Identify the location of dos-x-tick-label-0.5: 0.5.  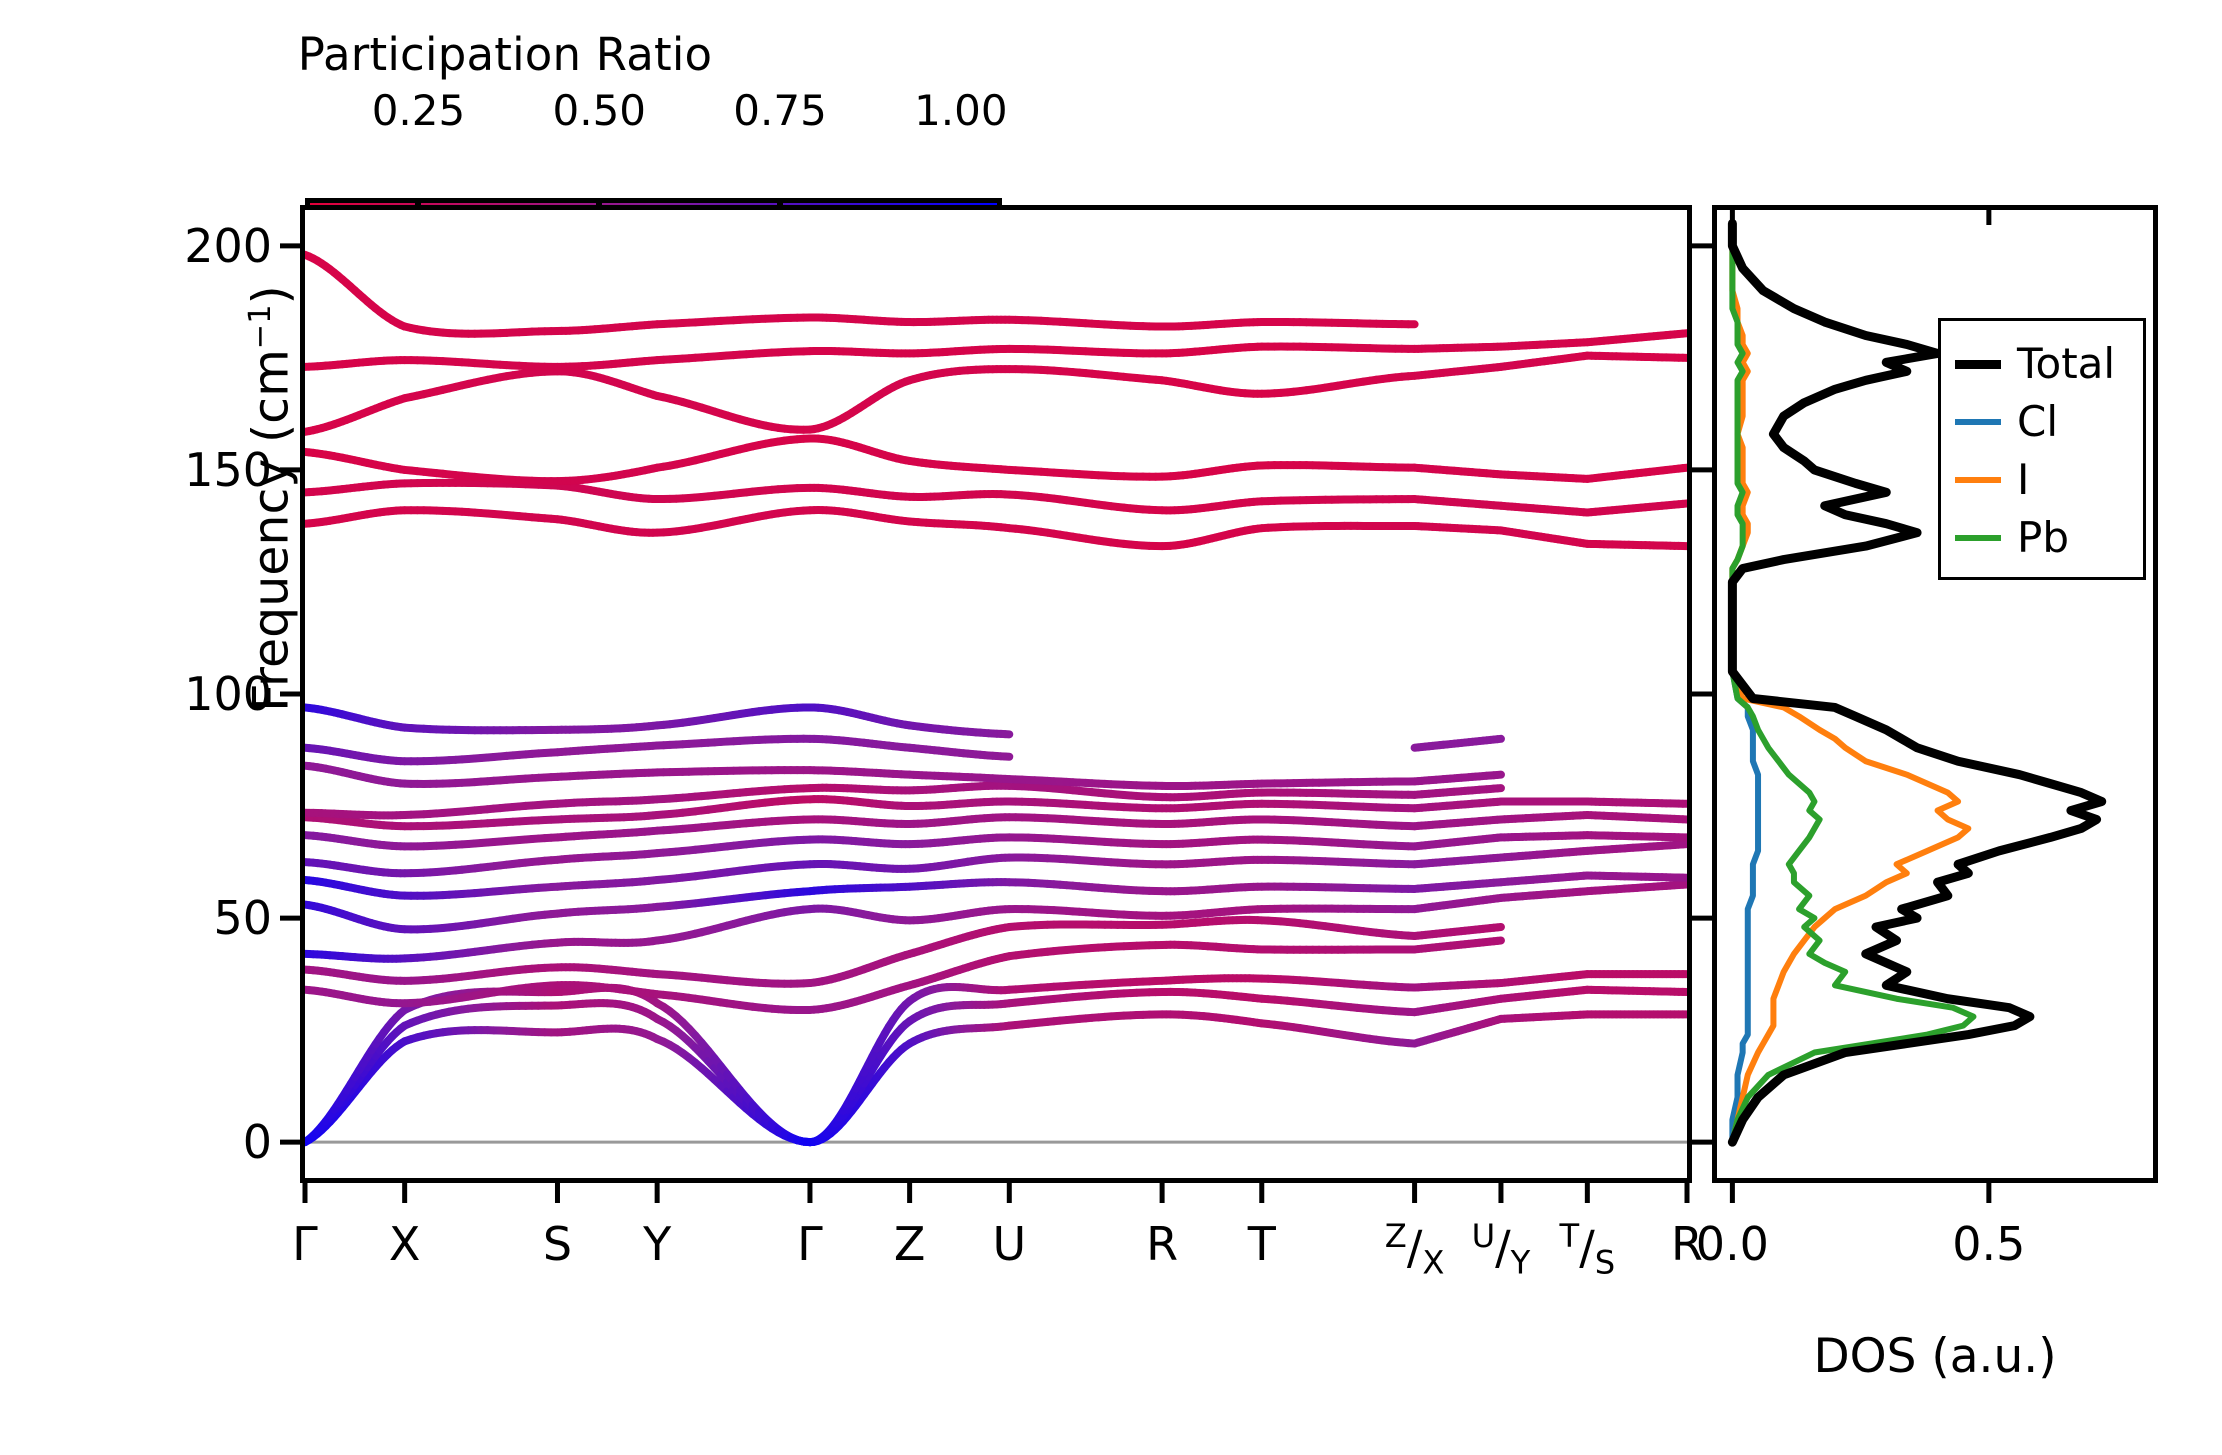
(1989, 1244).